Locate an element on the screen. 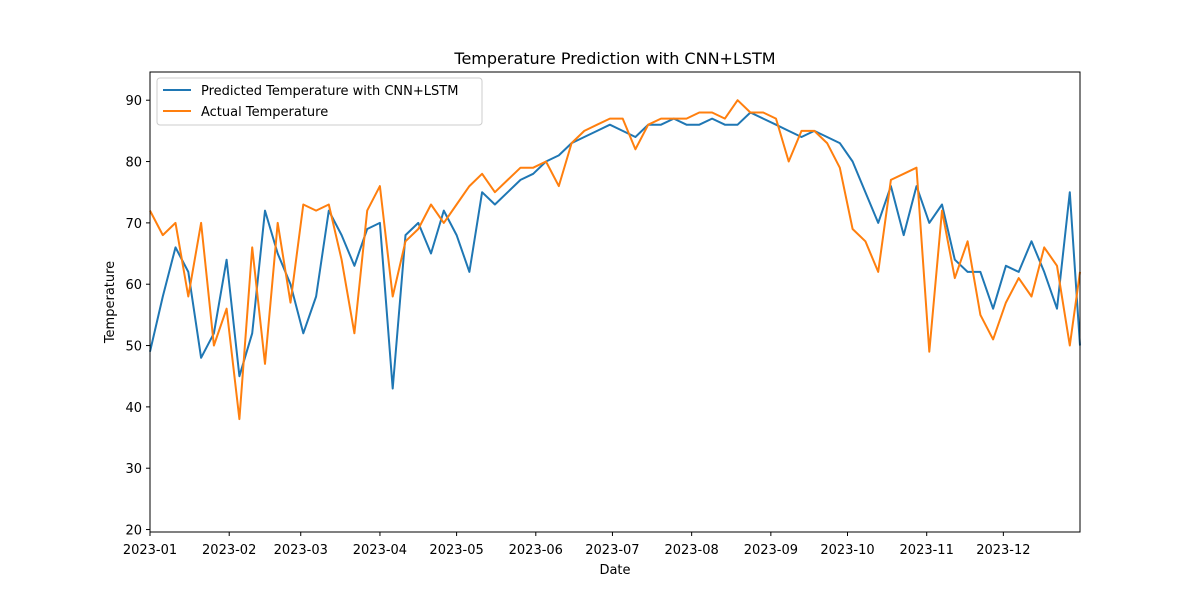 This screenshot has height=600, width=1200. legend-label-predicted: Predicted Temperature with CNN+LSTM is located at coordinates (329, 91).